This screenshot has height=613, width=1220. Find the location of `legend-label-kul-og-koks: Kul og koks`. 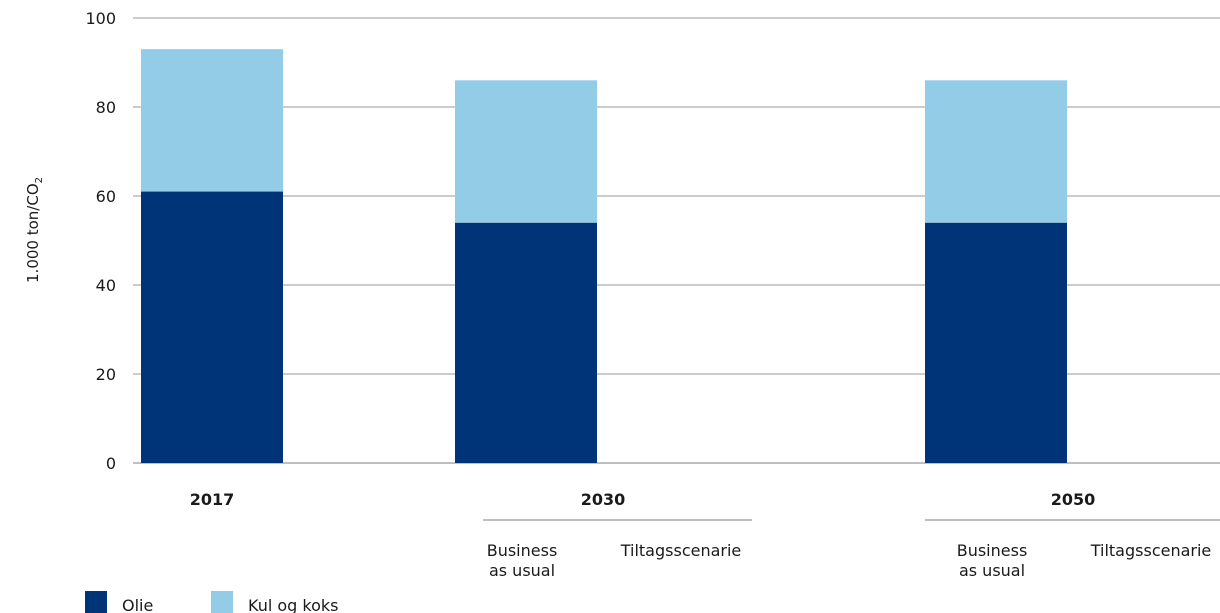

legend-label-kul-og-koks: Kul og koks is located at coordinates (293, 604).